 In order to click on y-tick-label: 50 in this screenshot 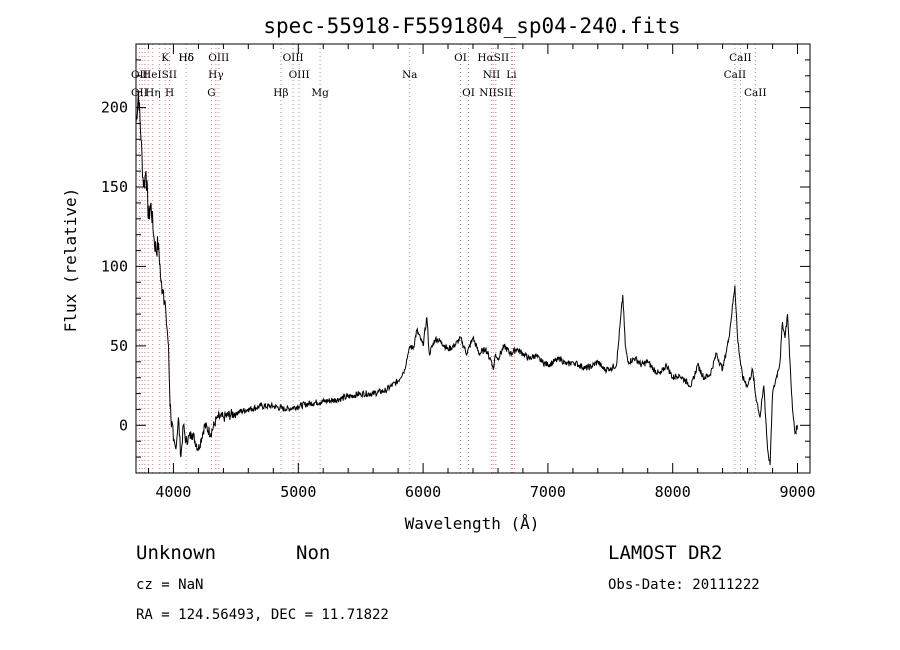, I will do `click(119, 346)`.